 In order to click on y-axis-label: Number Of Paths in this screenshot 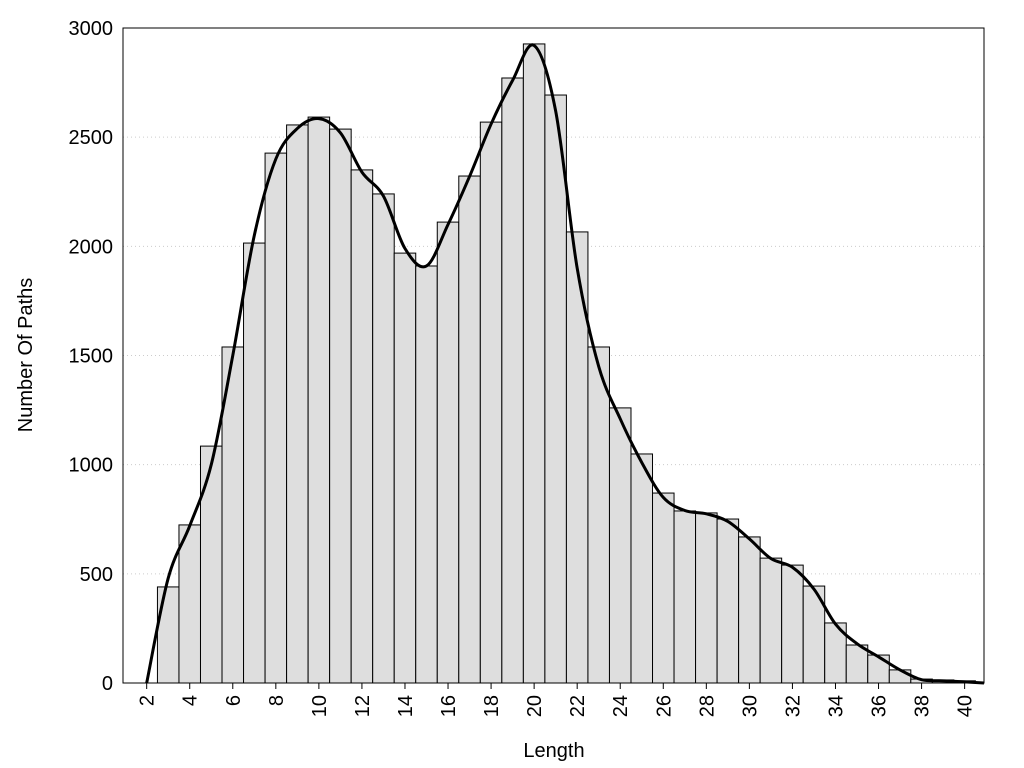, I will do `click(26, 355)`.